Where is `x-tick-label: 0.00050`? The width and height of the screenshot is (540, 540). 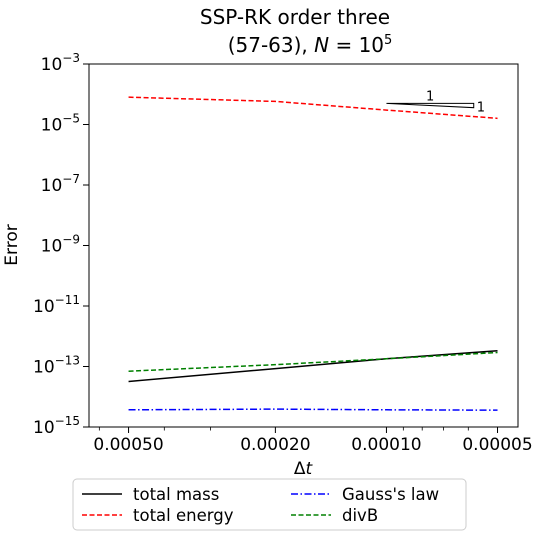 x-tick-label: 0.00050 is located at coordinates (128, 445).